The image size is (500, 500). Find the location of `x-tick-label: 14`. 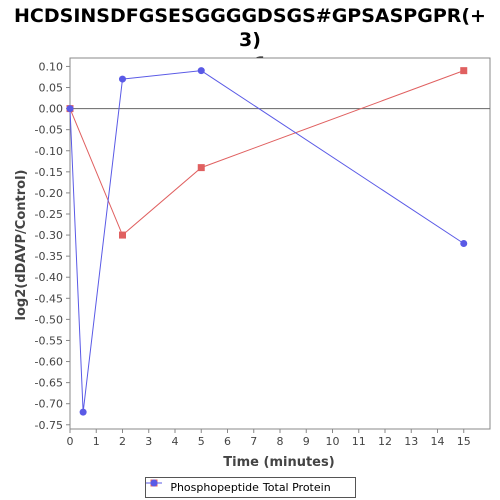

x-tick-label: 14 is located at coordinates (438, 441).